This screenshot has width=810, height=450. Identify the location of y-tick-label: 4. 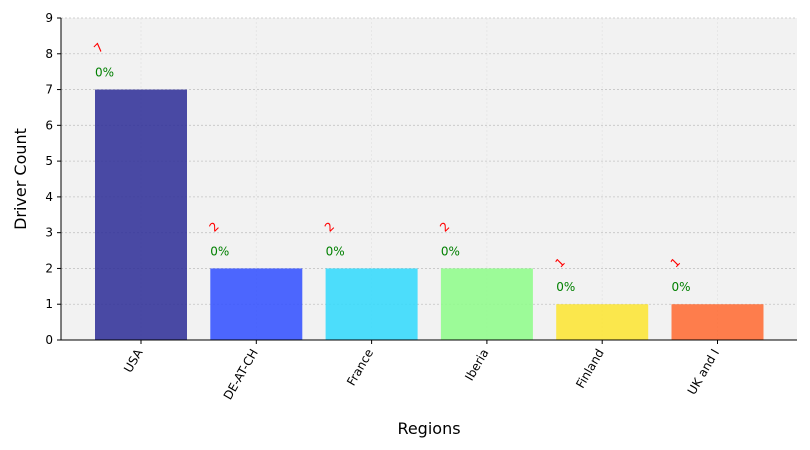
(49, 197).